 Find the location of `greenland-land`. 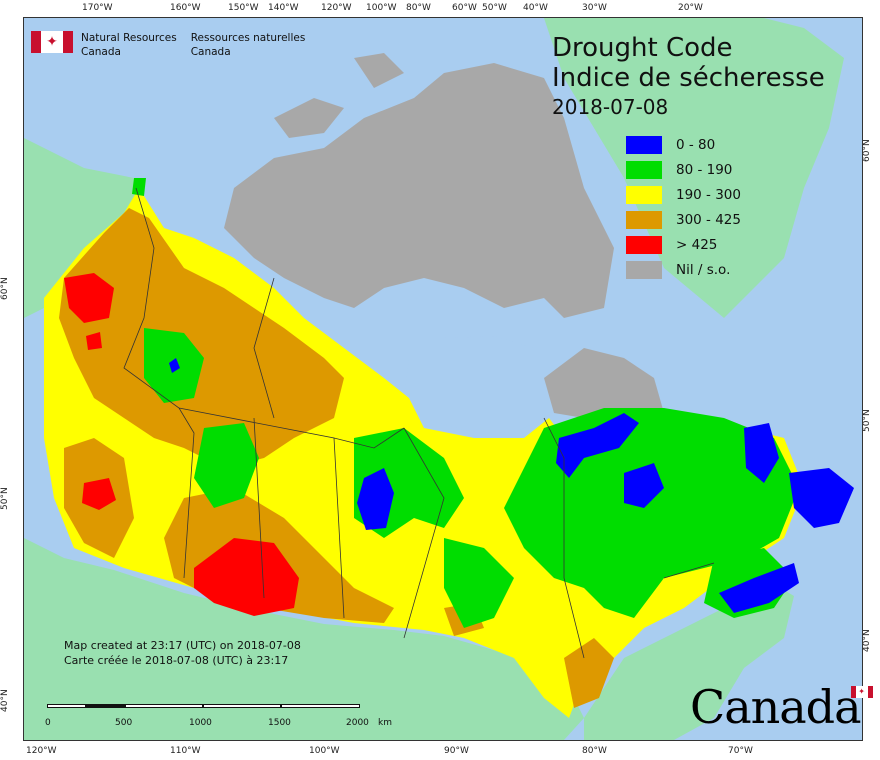

greenland-land is located at coordinates (694, 168).